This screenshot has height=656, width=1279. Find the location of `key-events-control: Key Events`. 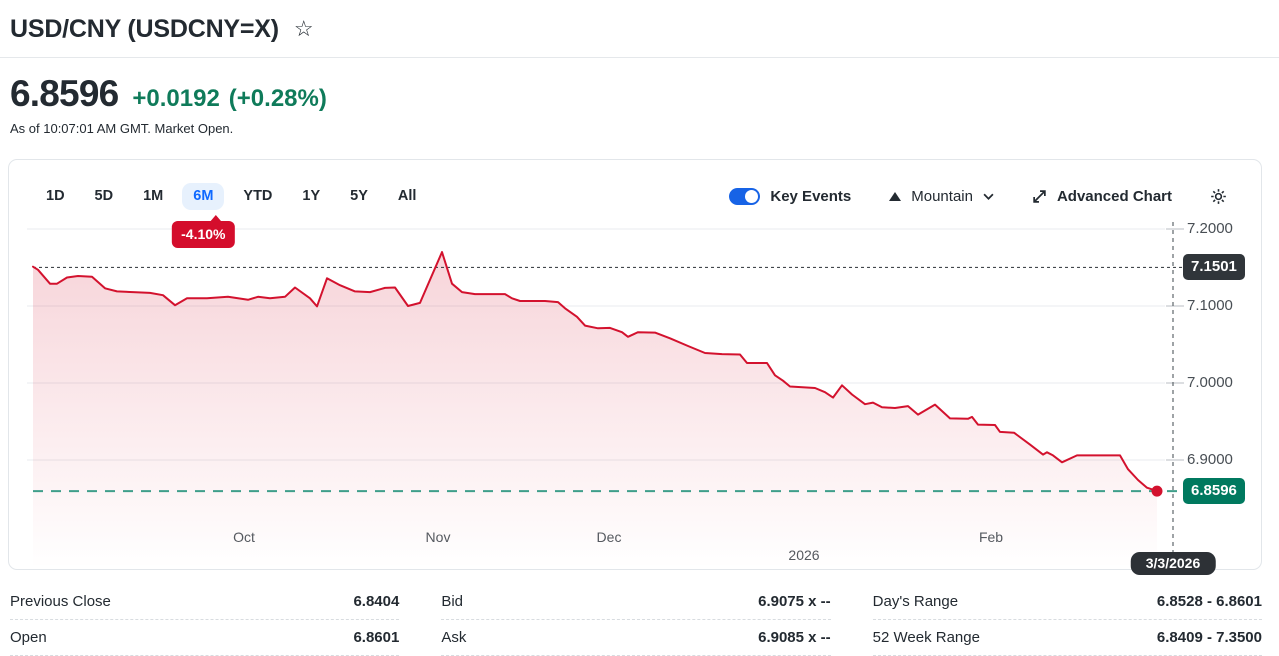

key-events-control: Key Events is located at coordinates (790, 196).